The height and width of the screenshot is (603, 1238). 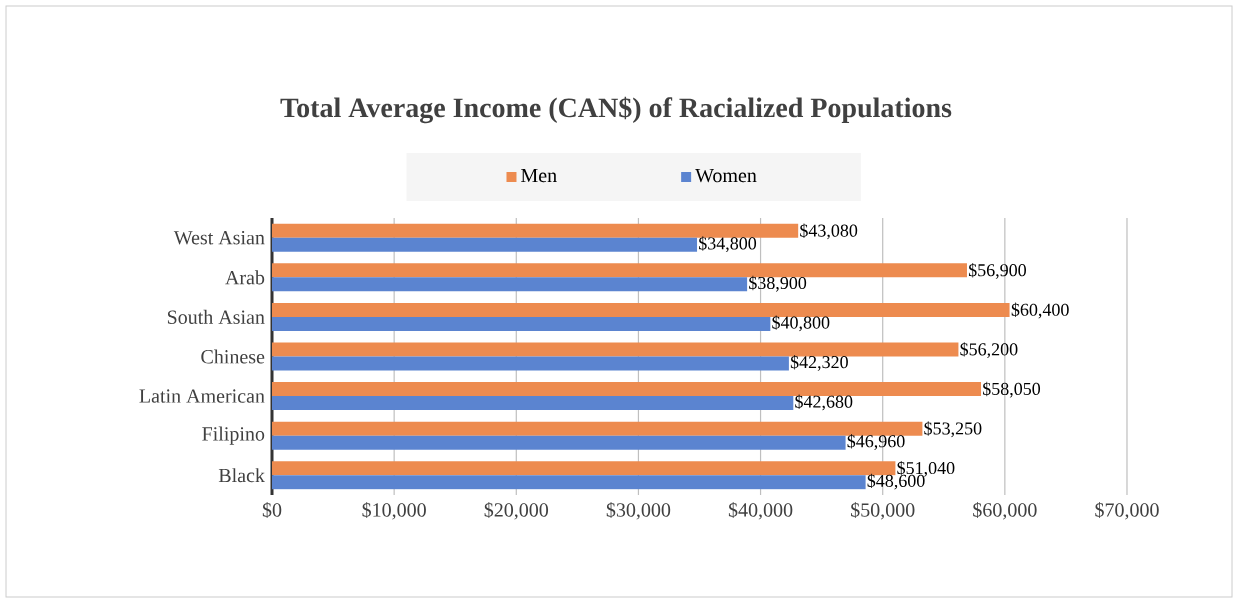 What do you see at coordinates (1005, 511) in the screenshot?
I see `x-tick-label: $60,000` at bounding box center [1005, 511].